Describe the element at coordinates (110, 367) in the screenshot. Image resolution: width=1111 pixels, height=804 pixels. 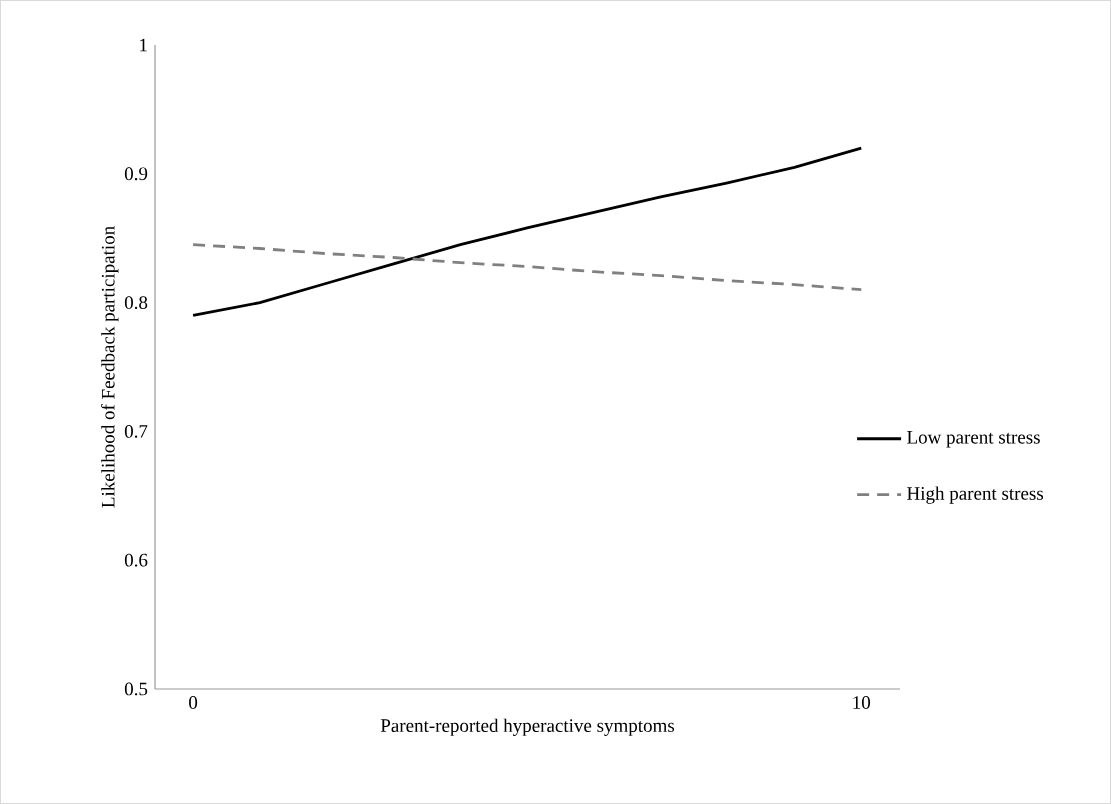
I see `y-axis-title: Likelihood of Feedback participation` at that location.